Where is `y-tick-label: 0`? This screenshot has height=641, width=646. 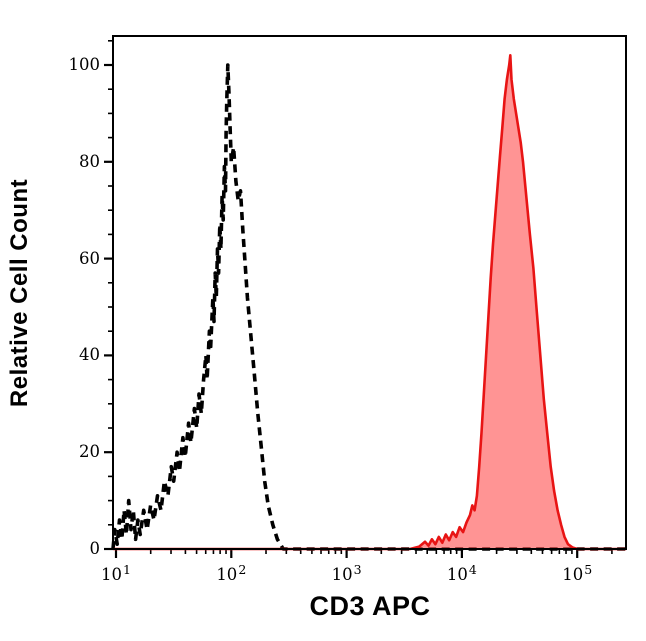 y-tick-label: 0 is located at coordinates (95, 548).